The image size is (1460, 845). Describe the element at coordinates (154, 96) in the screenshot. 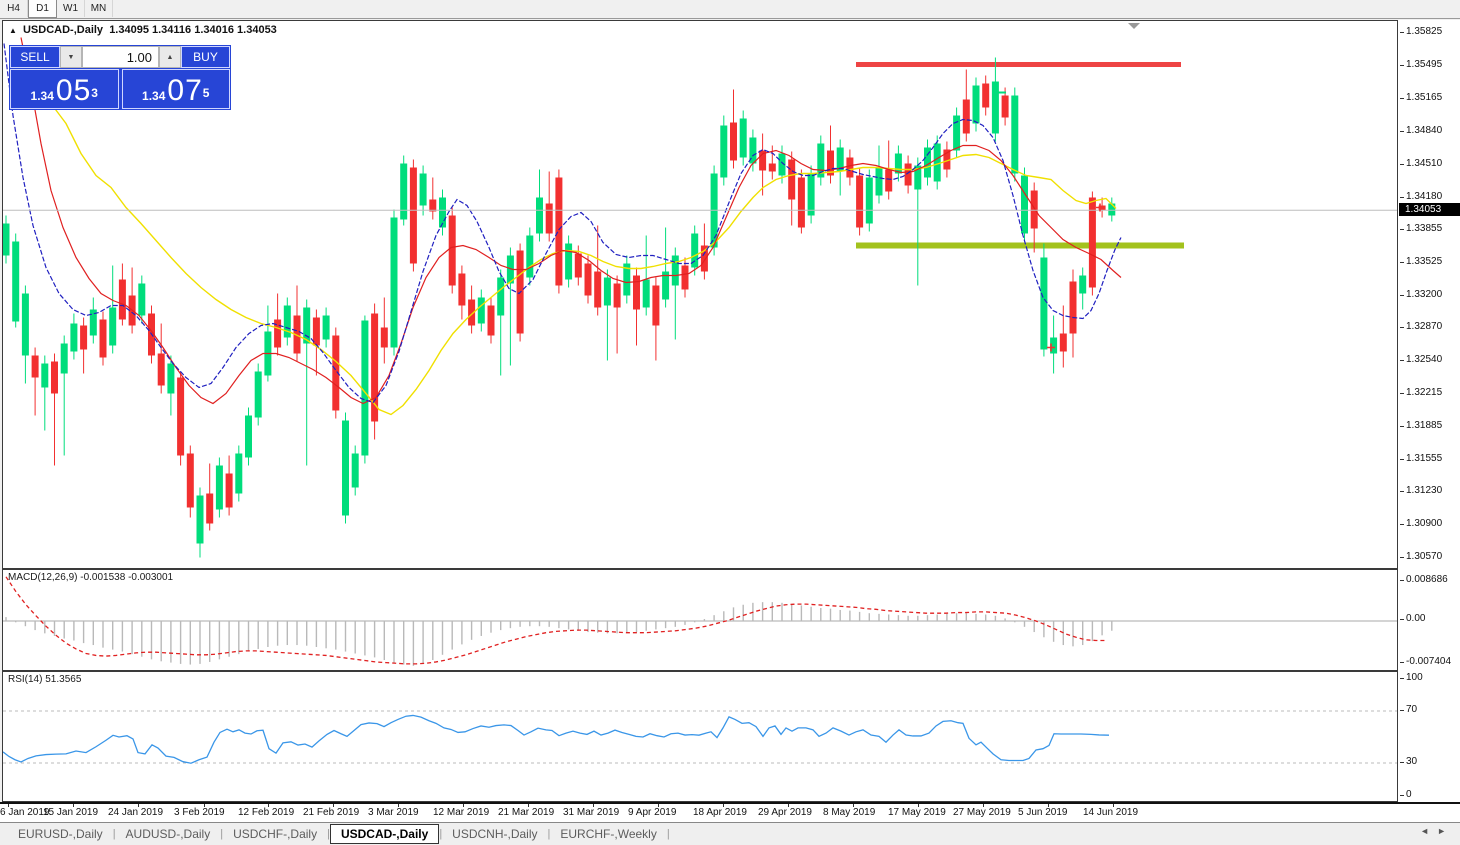

I see `buy-price-main: 1.34` at that location.